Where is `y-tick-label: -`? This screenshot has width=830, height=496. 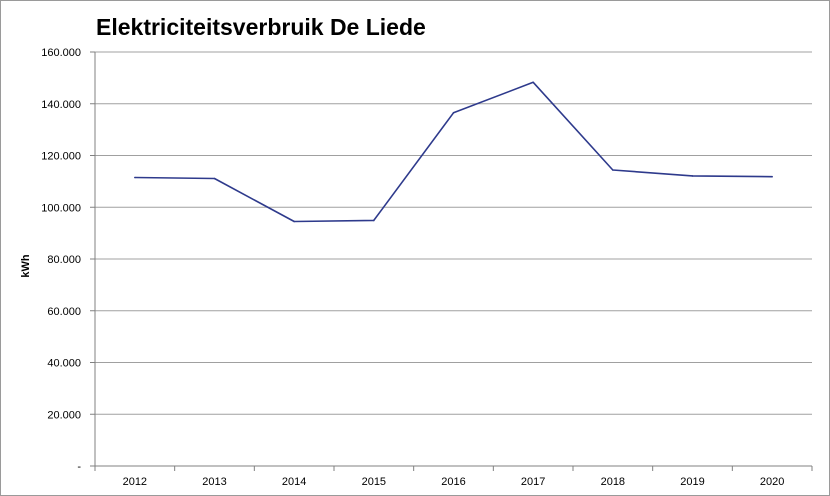 y-tick-label: - is located at coordinates (79, 467).